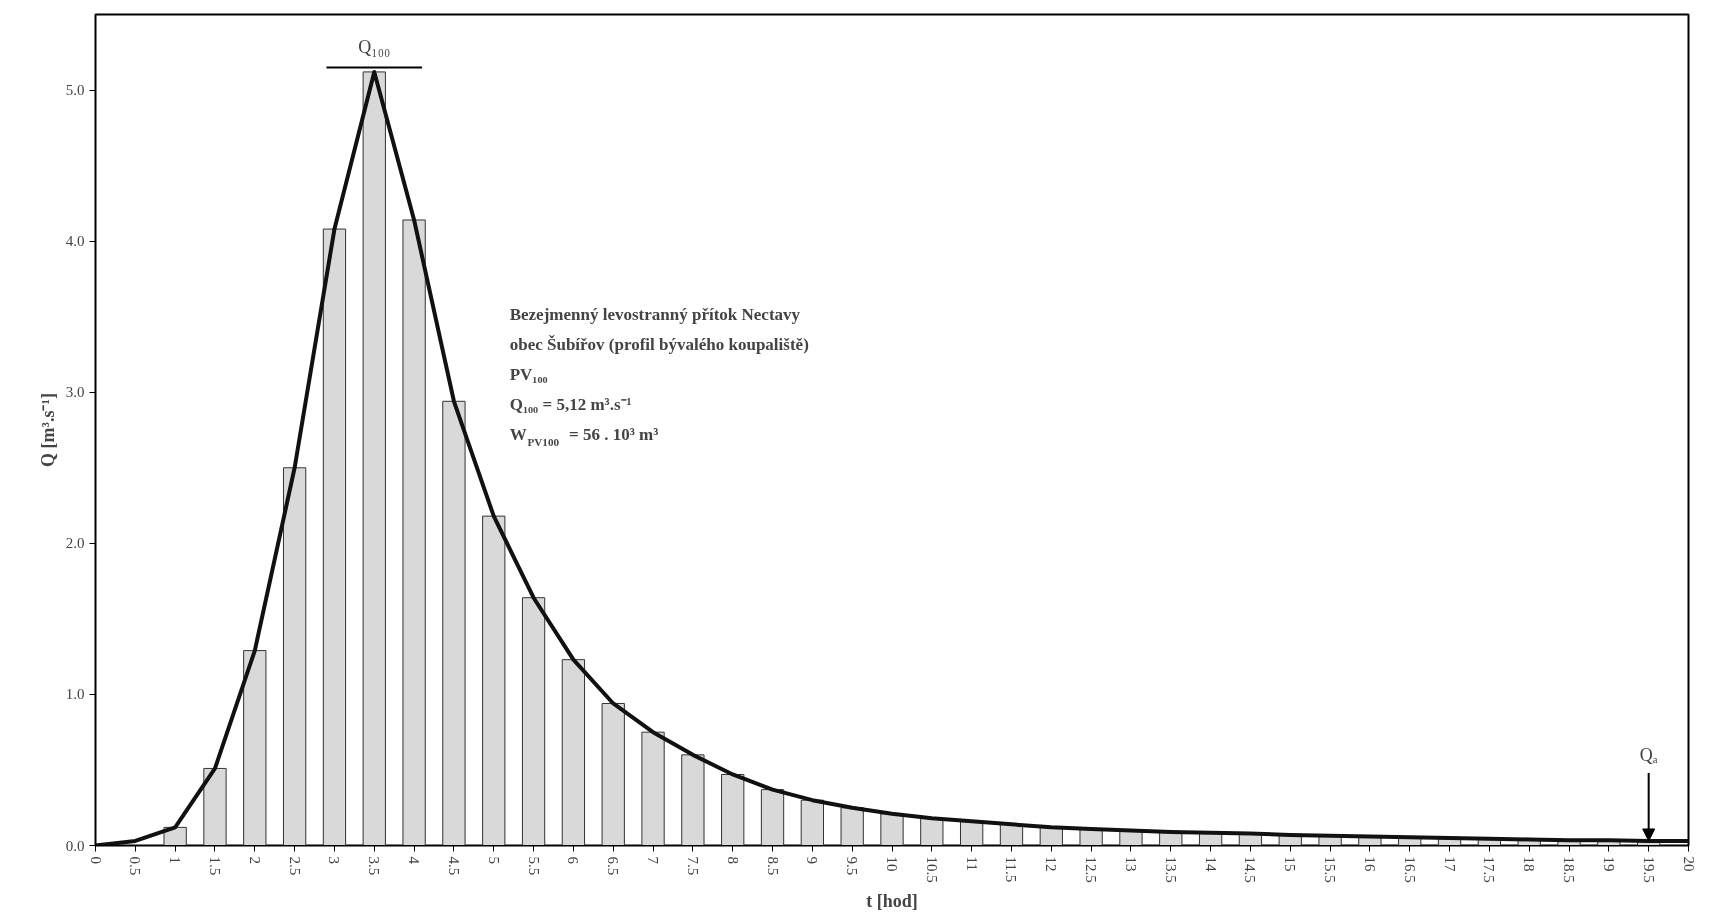  Describe the element at coordinates (414, 860) in the screenshot. I see `x-tick-label: 4` at that location.